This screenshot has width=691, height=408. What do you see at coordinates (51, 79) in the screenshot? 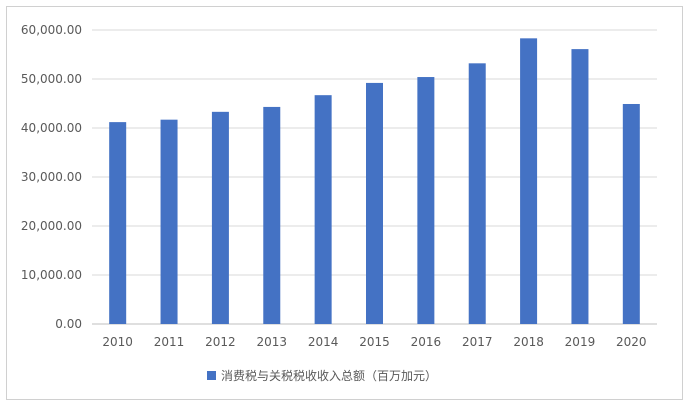
I see `y-tick-label: 50,000.00` at bounding box center [51, 79].